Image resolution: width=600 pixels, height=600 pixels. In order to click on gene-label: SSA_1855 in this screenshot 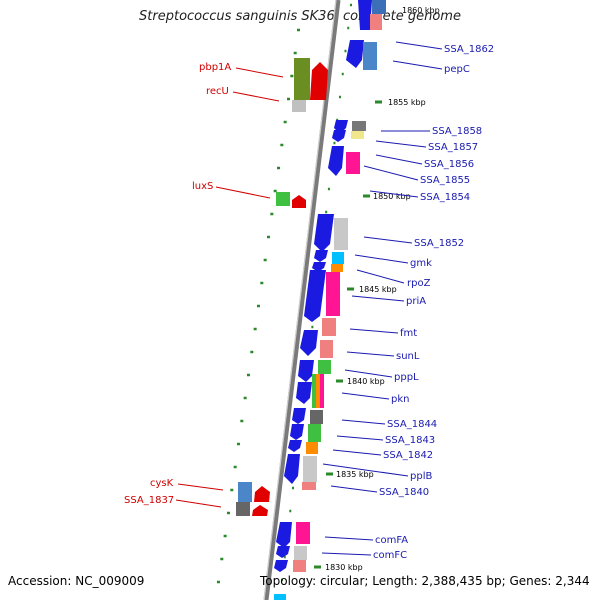, I will do `click(445, 180)`.